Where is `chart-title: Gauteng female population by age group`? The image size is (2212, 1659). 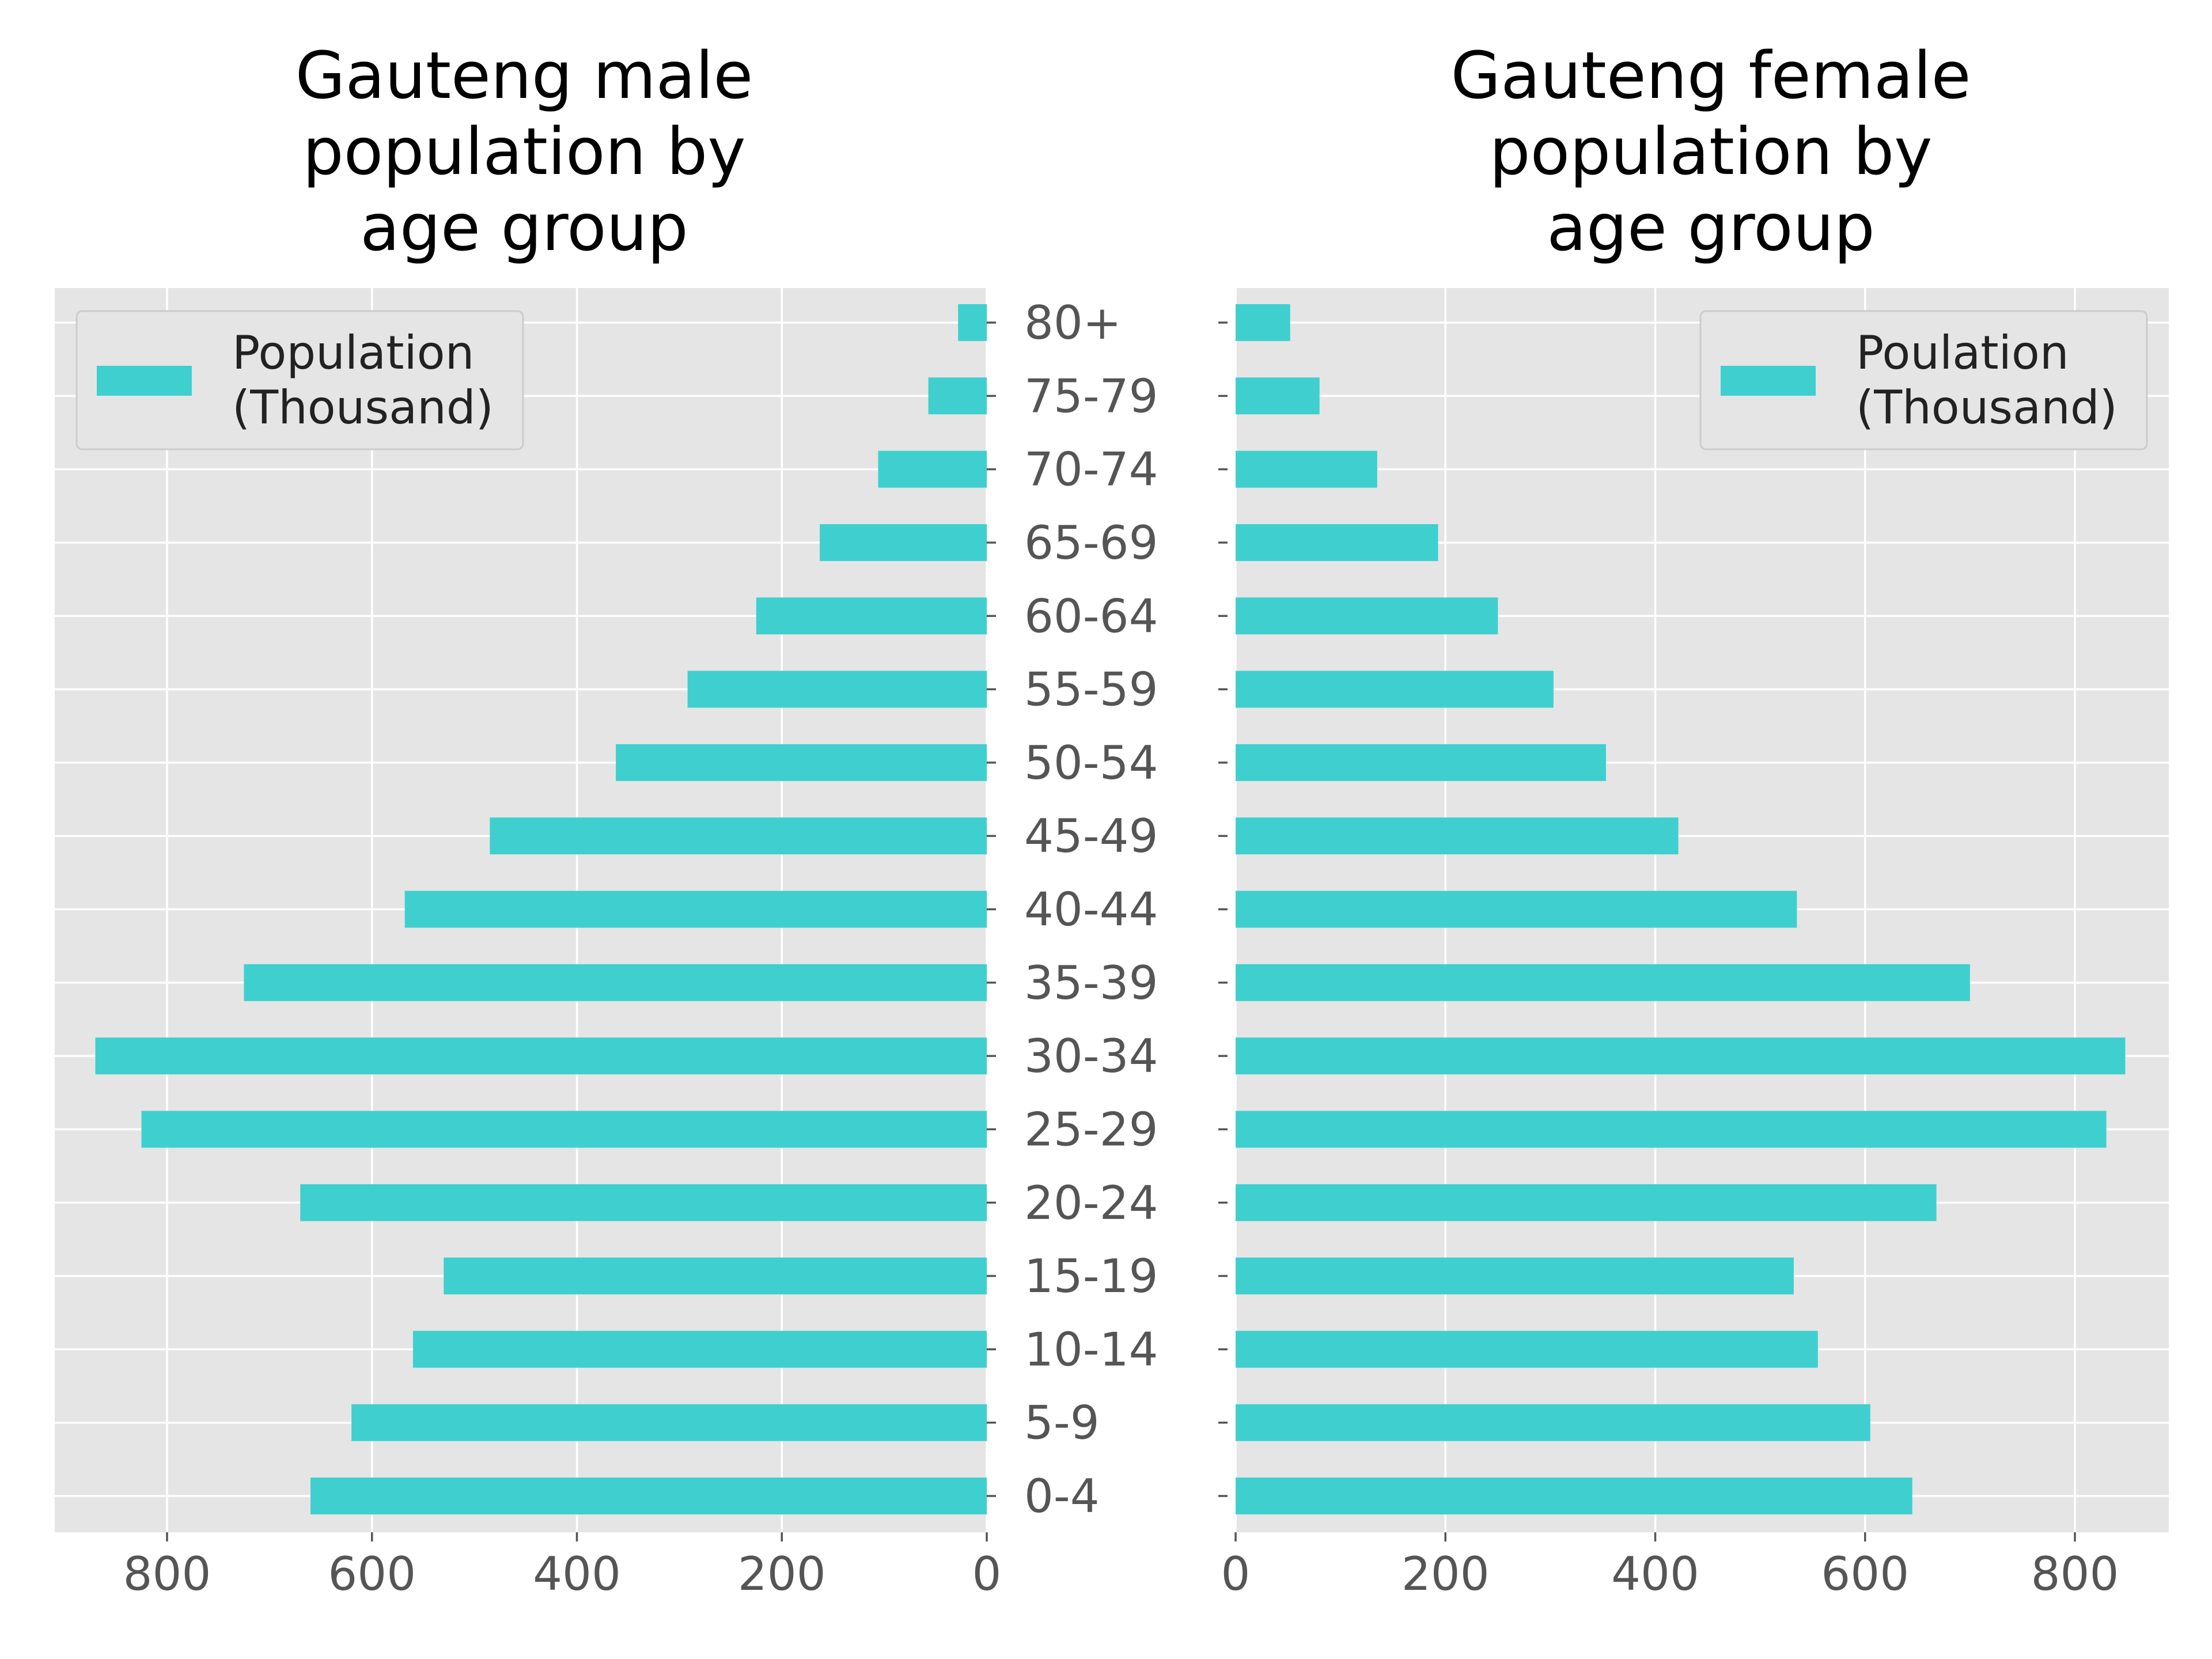
chart-title: Gauteng female population by age group is located at coordinates (1711, 152).